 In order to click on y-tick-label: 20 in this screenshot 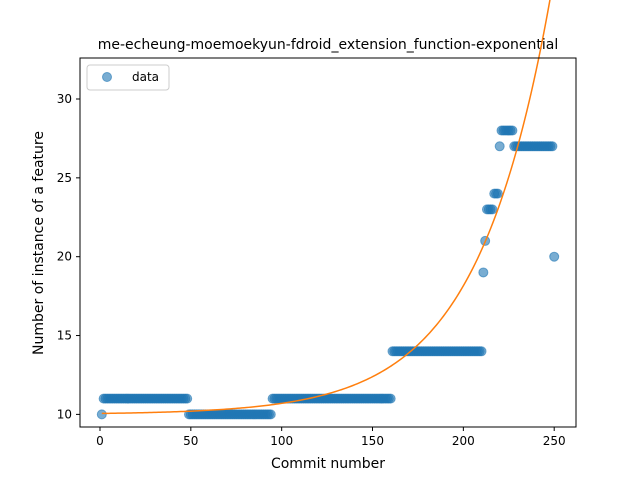, I will do `click(64, 257)`.